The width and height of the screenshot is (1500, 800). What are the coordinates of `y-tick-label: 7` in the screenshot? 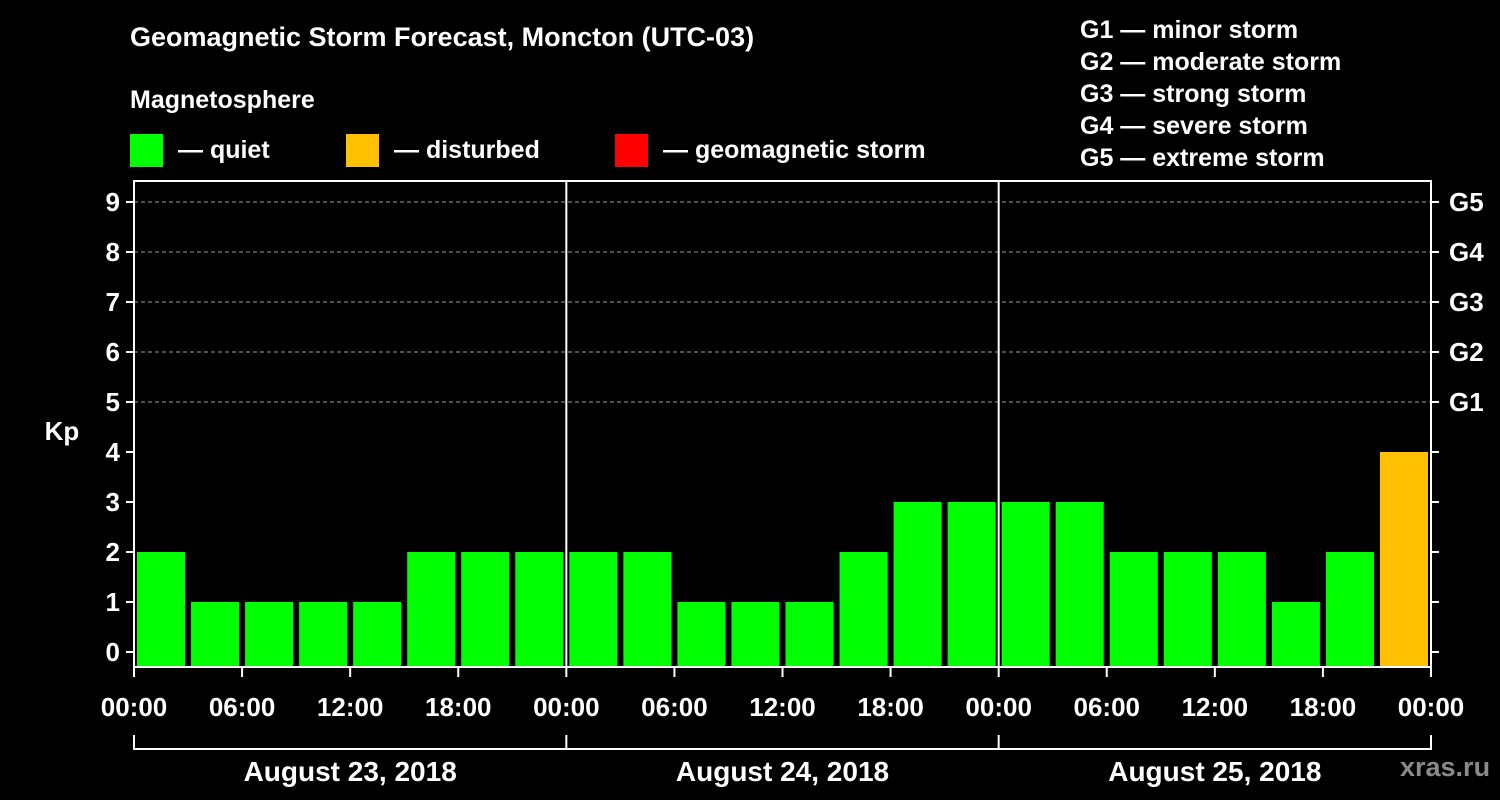 It's located at (113, 302).